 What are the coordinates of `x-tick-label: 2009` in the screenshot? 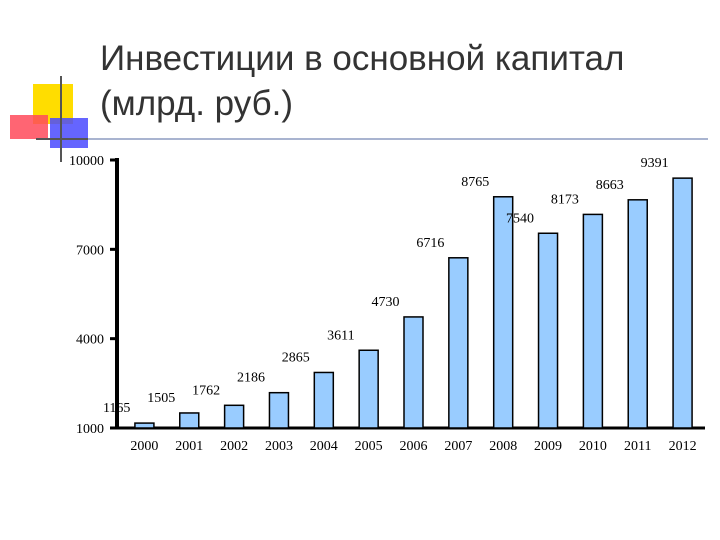 It's located at (548, 446).